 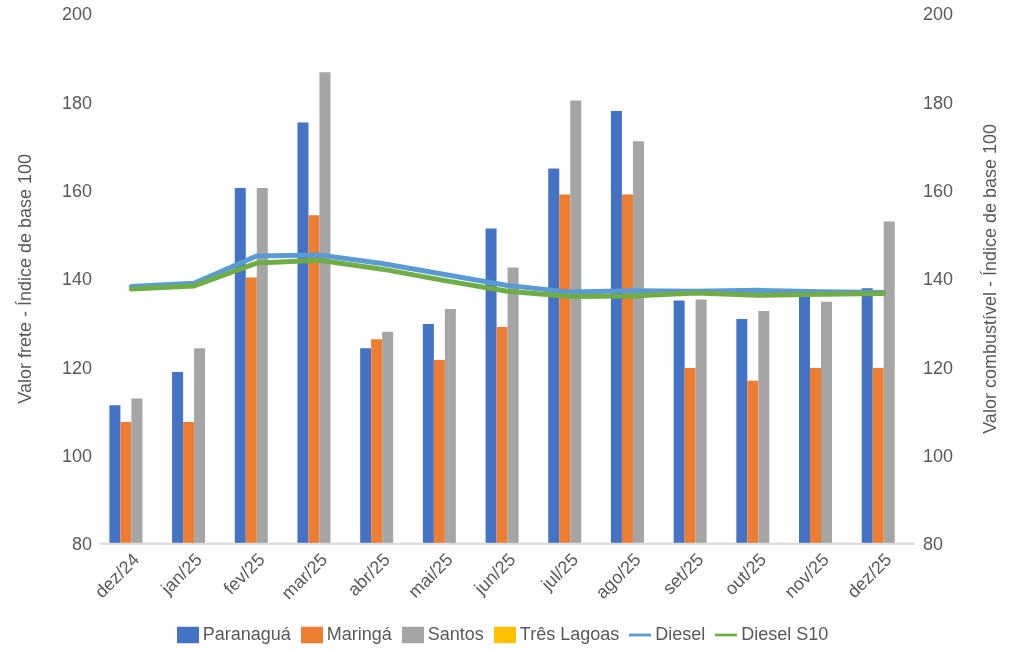 What do you see at coordinates (76, 455) in the screenshot?
I see `y-tick-label: 100` at bounding box center [76, 455].